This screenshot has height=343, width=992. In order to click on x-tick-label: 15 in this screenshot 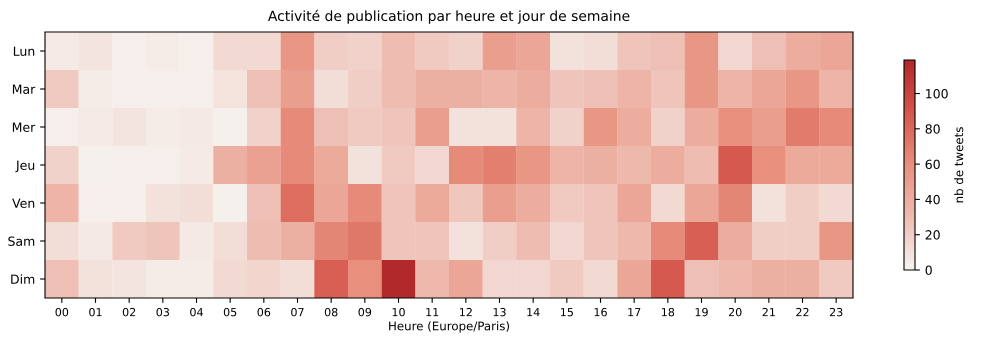, I will do `click(566, 312)`.